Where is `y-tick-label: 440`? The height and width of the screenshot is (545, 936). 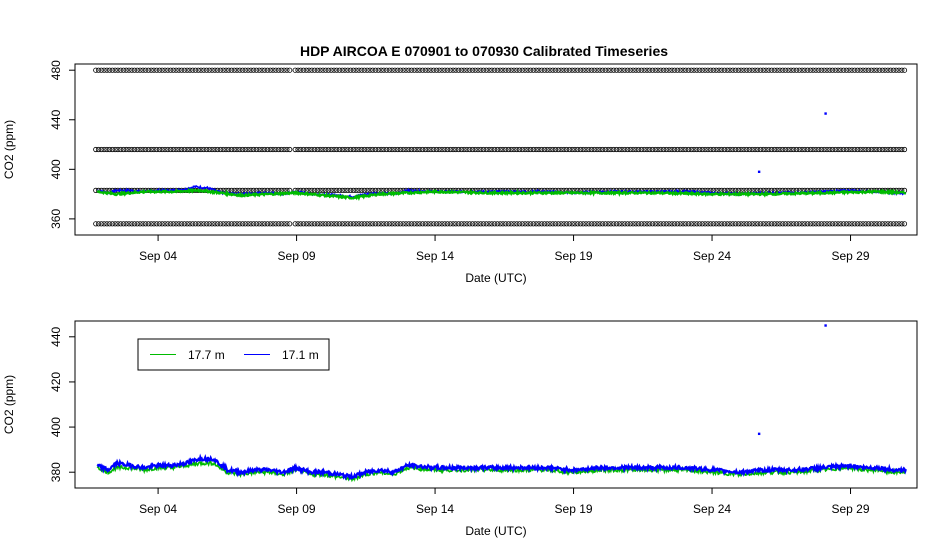 y-tick-label: 440 is located at coordinates (56, 336).